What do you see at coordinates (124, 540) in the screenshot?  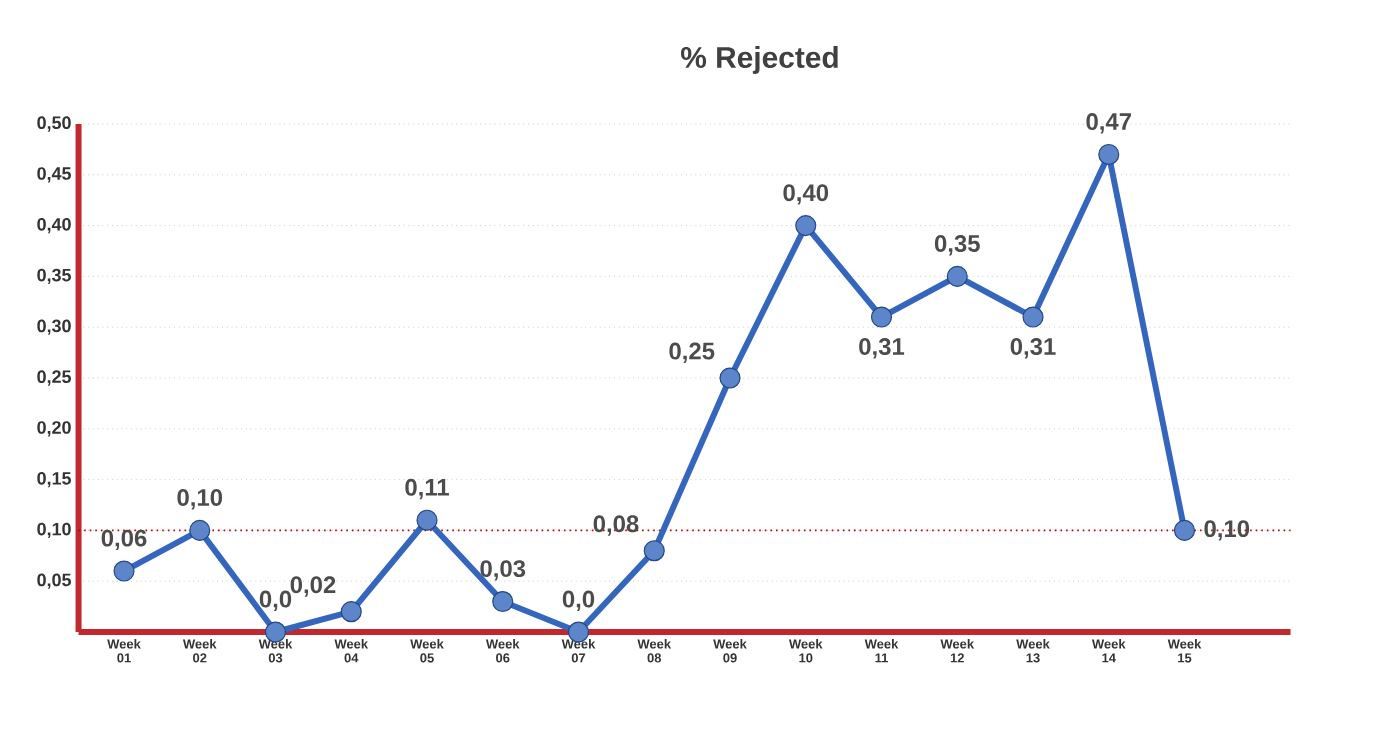 I see `data-label: 0,06` at bounding box center [124, 540].